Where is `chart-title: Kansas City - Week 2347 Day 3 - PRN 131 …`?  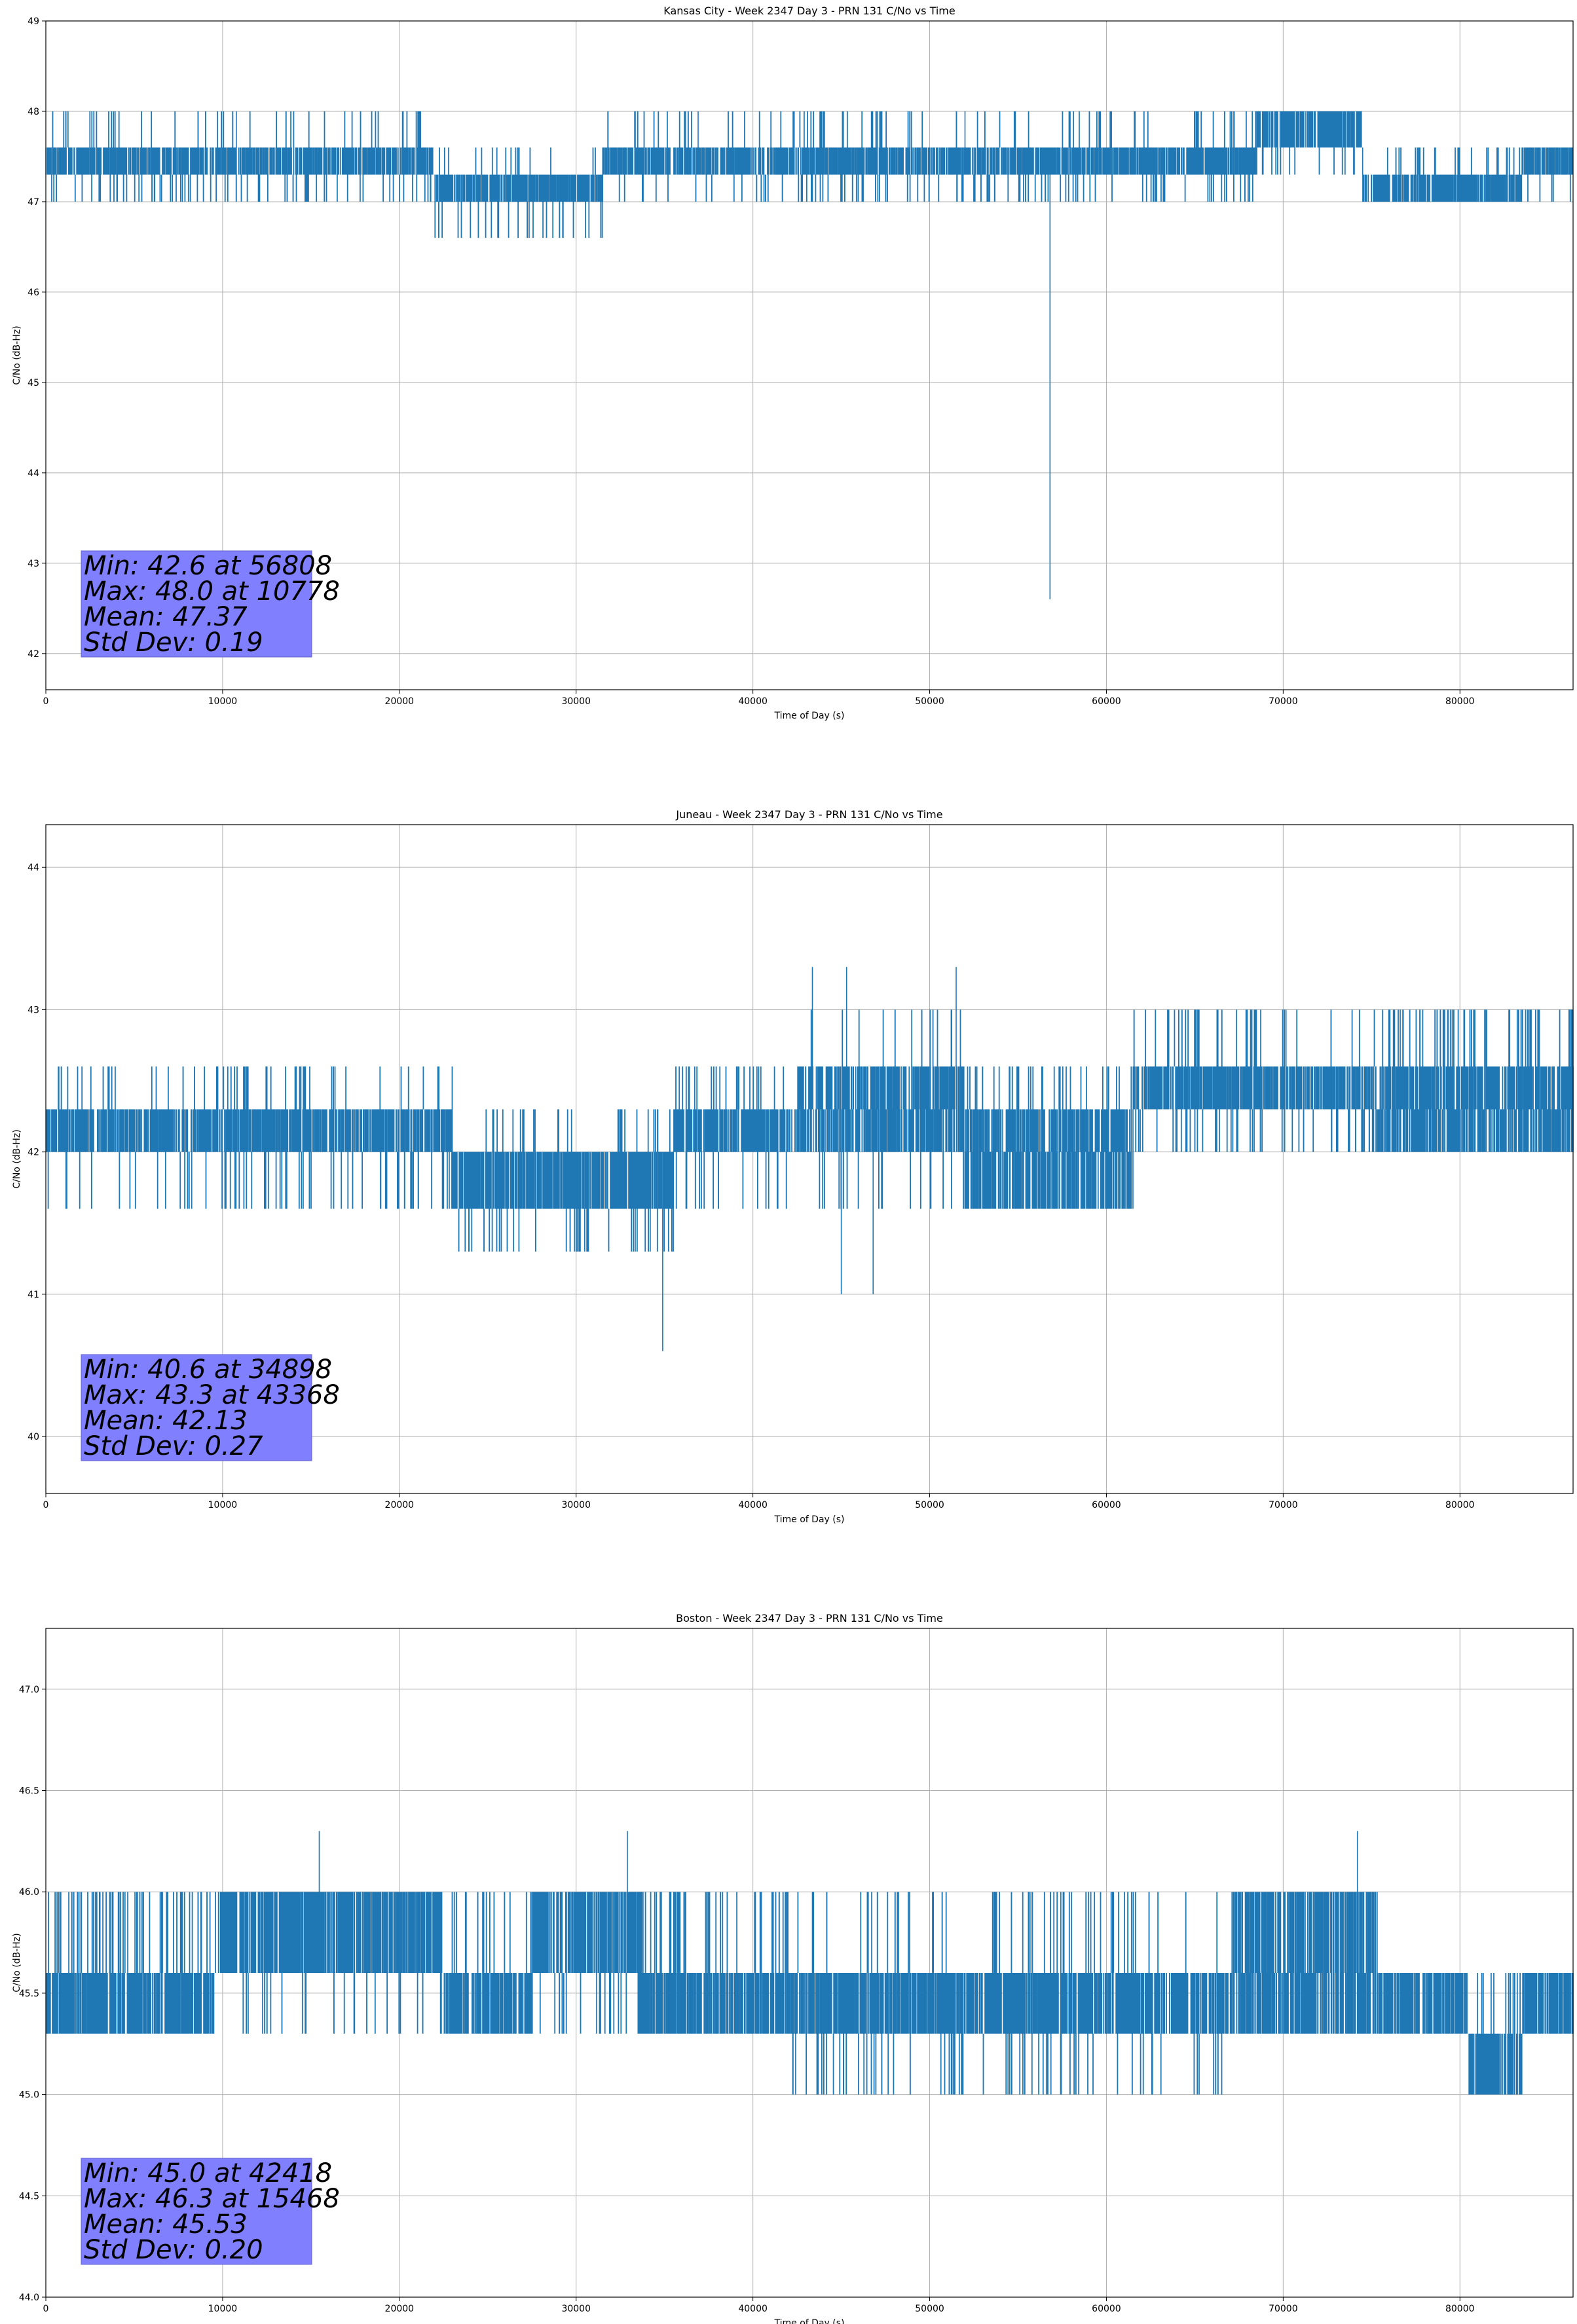
chart-title: Kansas City - Week 2347 Day 3 - PRN 131 … is located at coordinates (809, 11).